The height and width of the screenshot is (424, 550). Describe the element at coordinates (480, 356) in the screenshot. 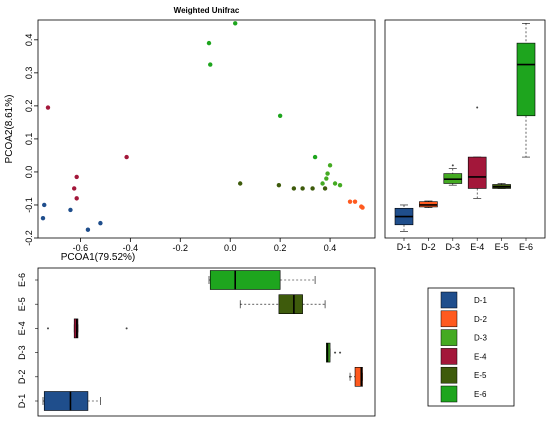

I see `legend-label: E-4` at that location.